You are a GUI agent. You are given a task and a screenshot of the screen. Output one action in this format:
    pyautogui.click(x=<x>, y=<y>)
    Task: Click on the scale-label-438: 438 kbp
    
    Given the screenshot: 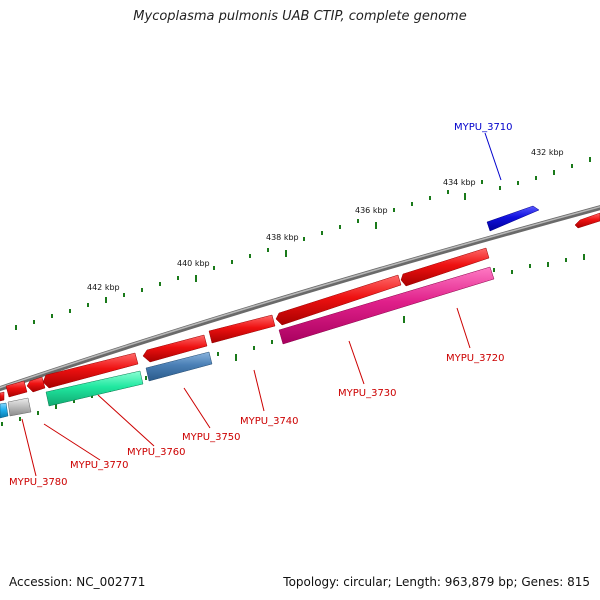 What is the action you would take?
    pyautogui.click(x=282, y=237)
    